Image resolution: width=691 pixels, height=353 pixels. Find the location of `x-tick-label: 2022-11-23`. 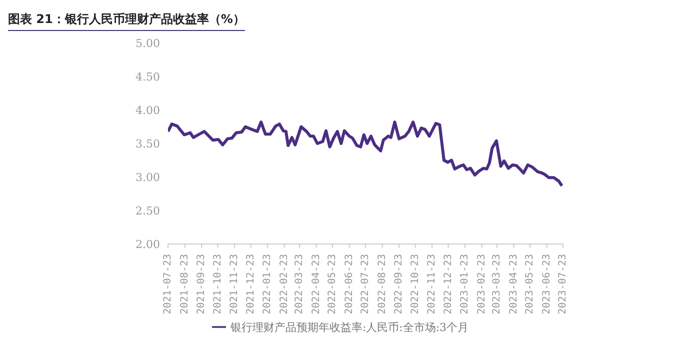

x-tick-label: 2022-11-23 is located at coordinates (432, 284).